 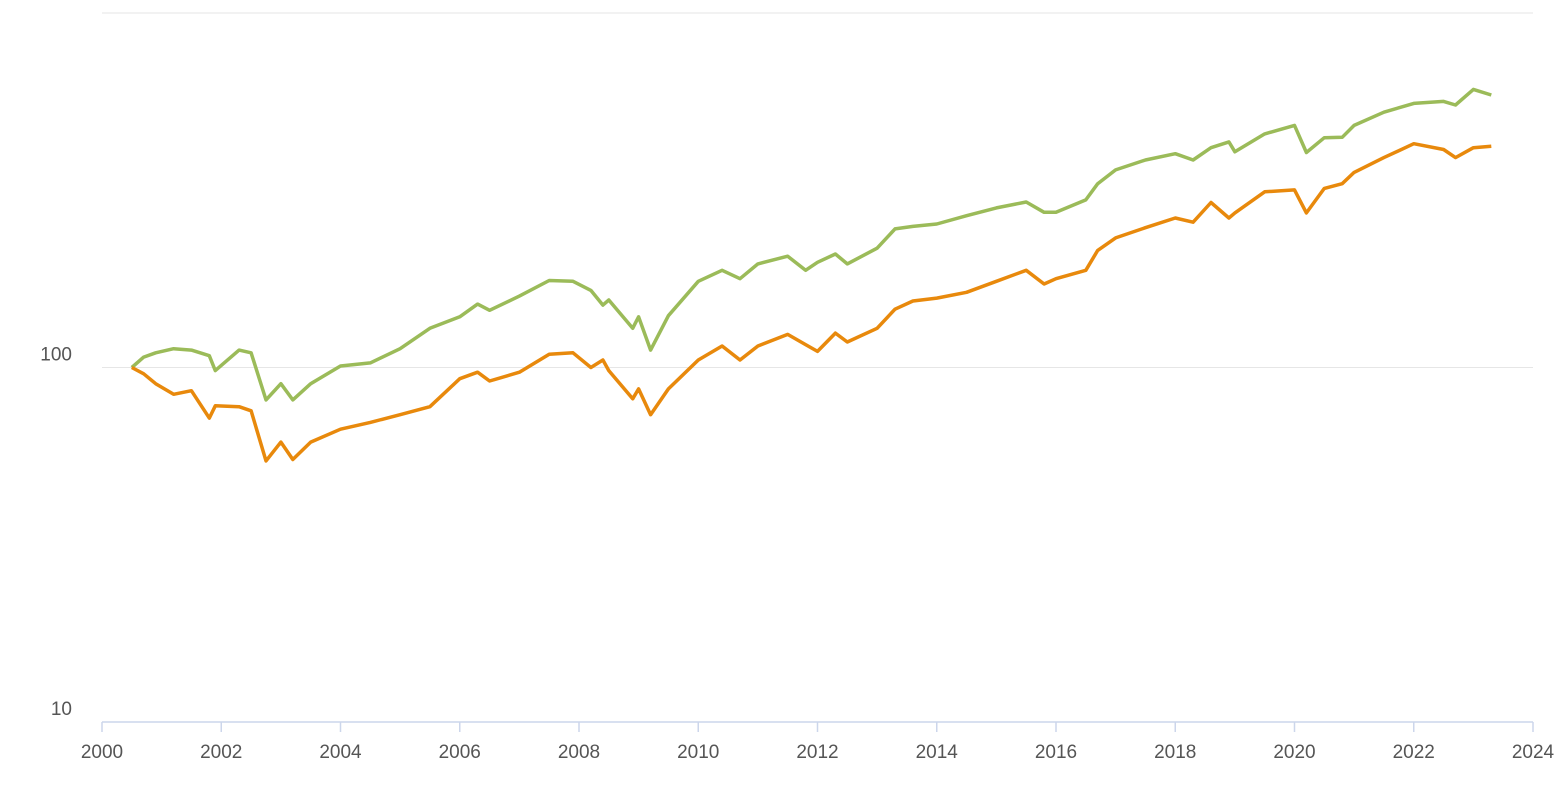 I want to click on x-tick-label: 2004, so click(x=340, y=752).